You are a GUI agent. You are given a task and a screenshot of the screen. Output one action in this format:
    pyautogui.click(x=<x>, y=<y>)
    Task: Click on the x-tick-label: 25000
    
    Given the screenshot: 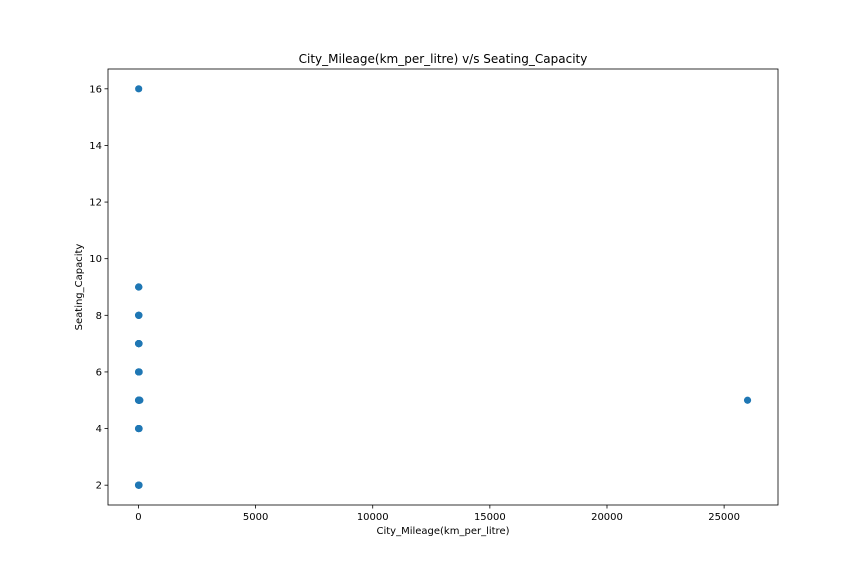 What is the action you would take?
    pyautogui.click(x=724, y=517)
    